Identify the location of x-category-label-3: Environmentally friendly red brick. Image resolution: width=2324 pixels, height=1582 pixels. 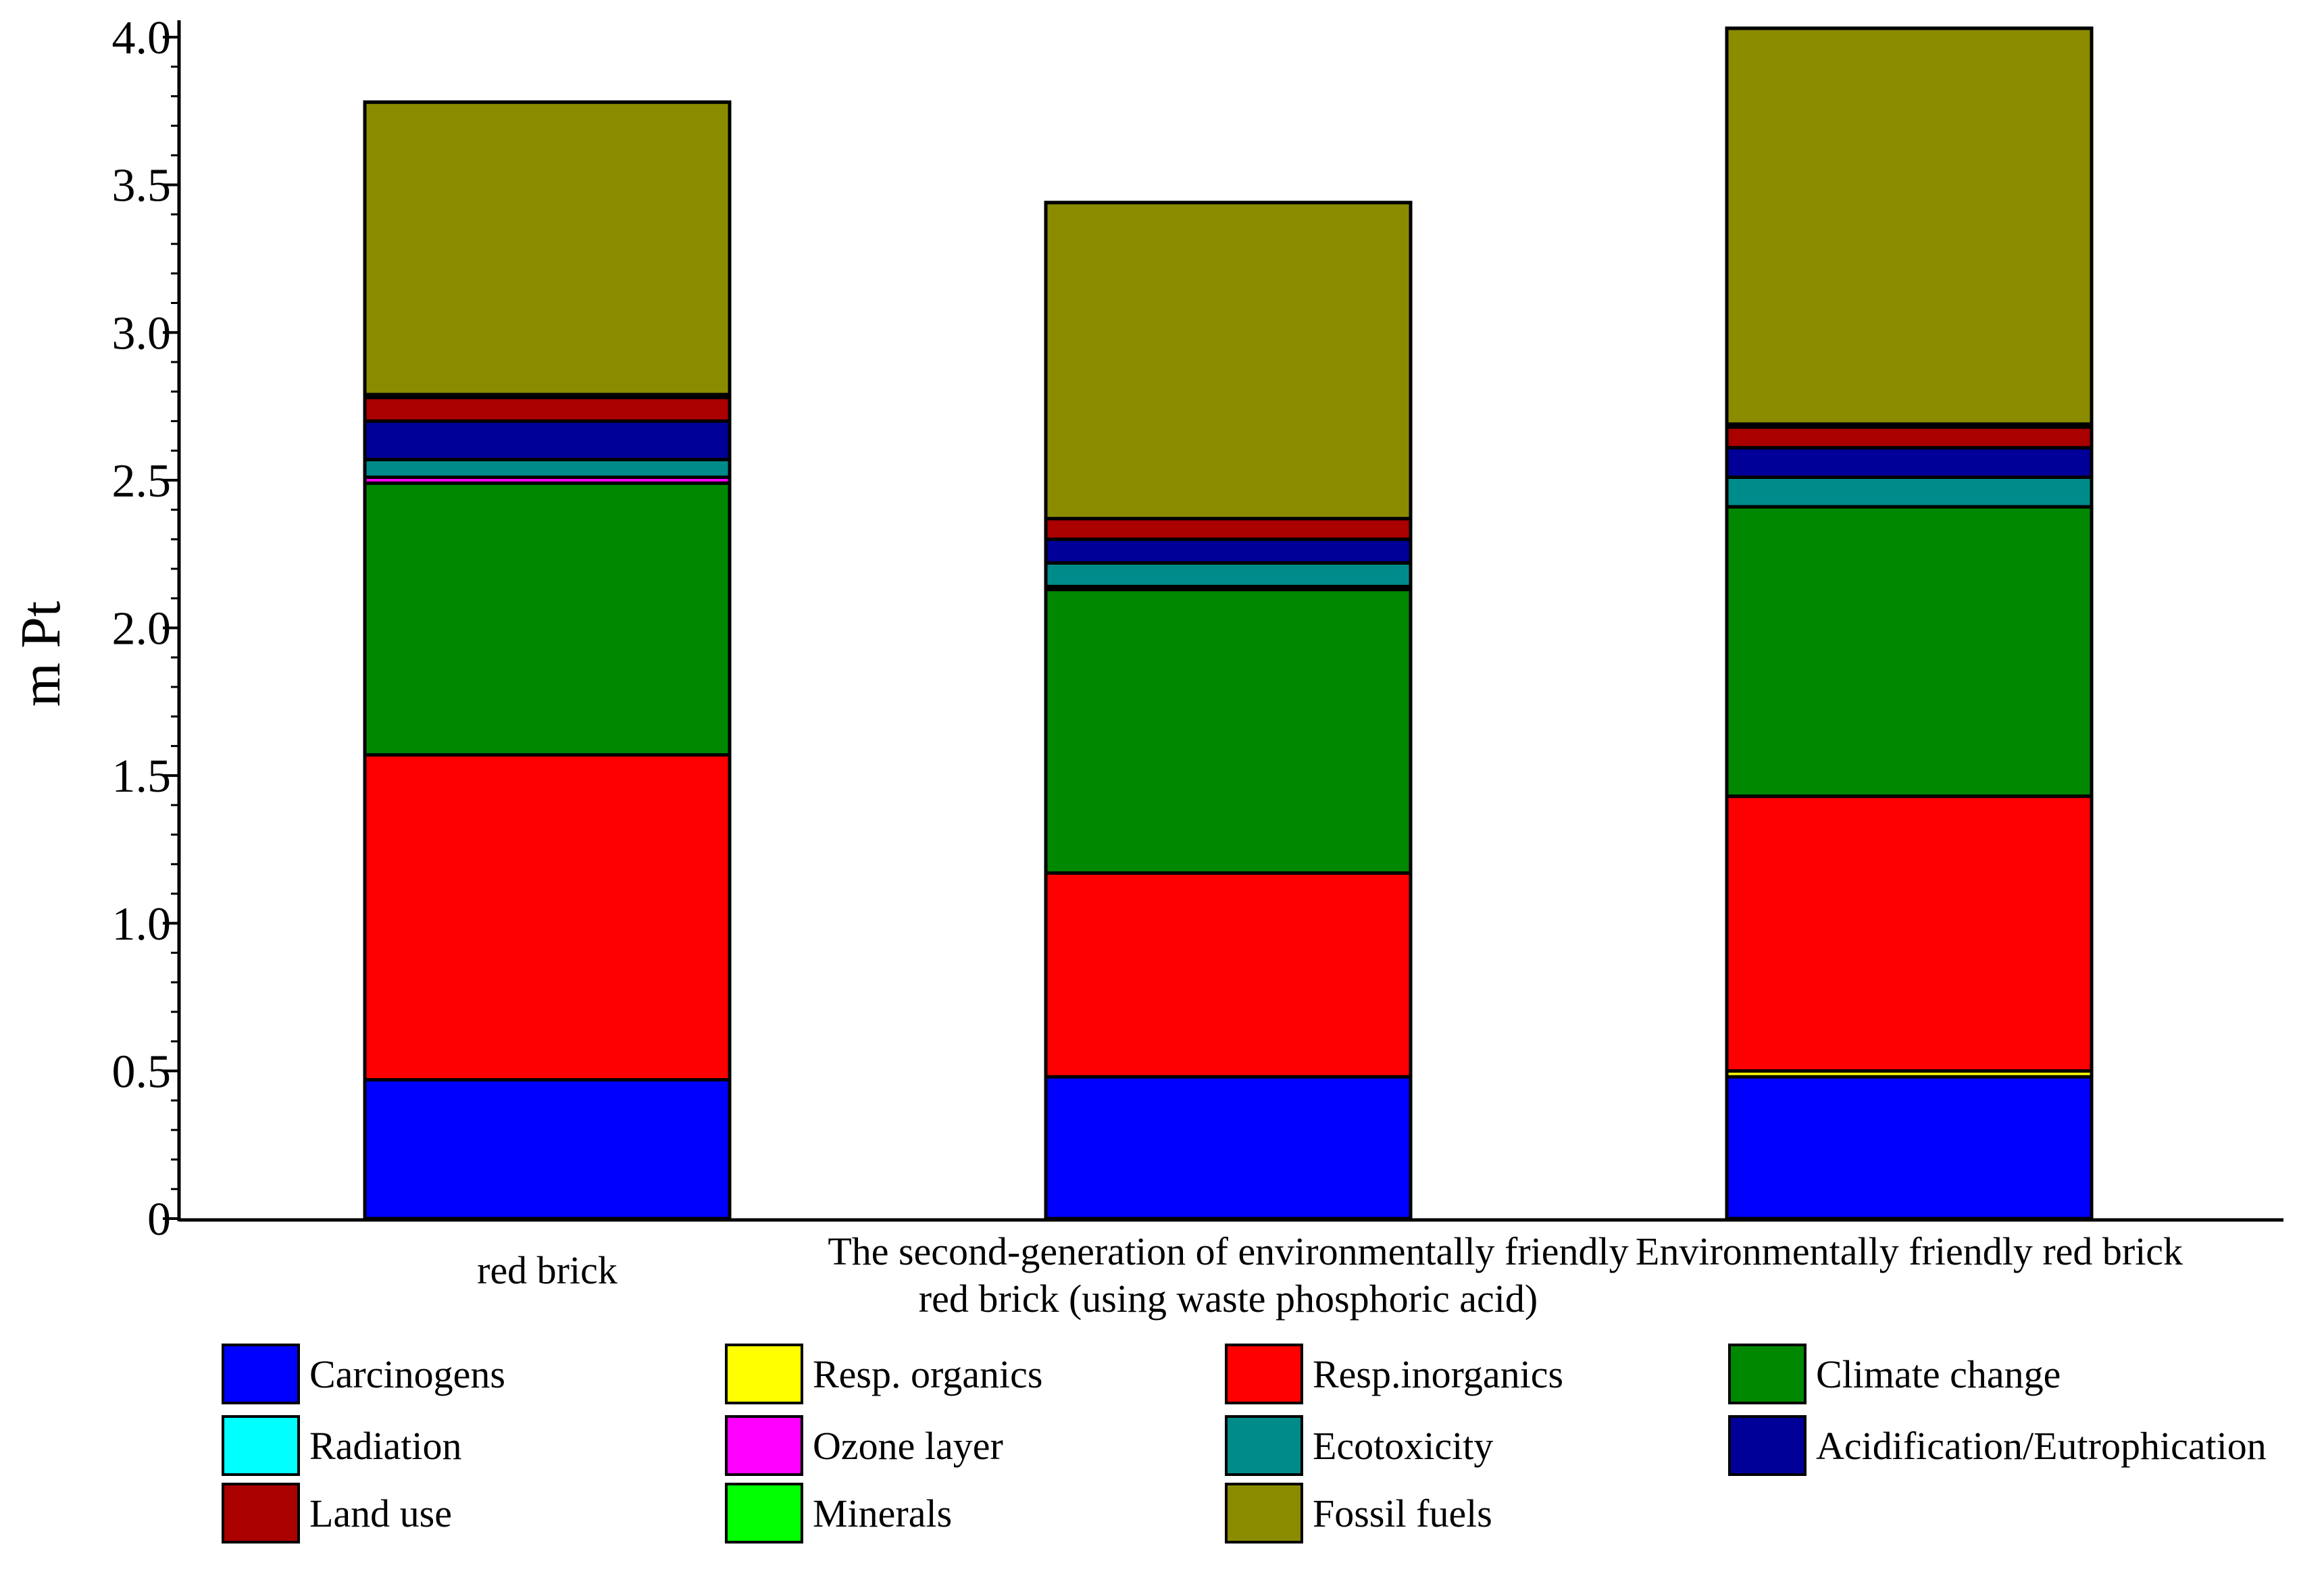
(1909, 1251).